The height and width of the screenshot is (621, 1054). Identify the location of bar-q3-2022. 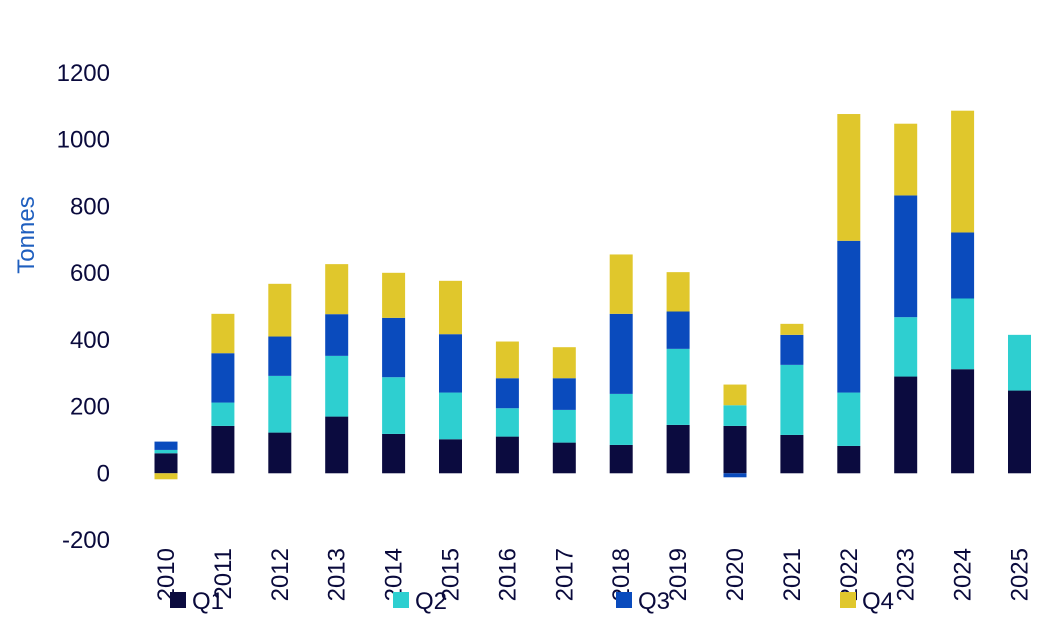
(849, 316).